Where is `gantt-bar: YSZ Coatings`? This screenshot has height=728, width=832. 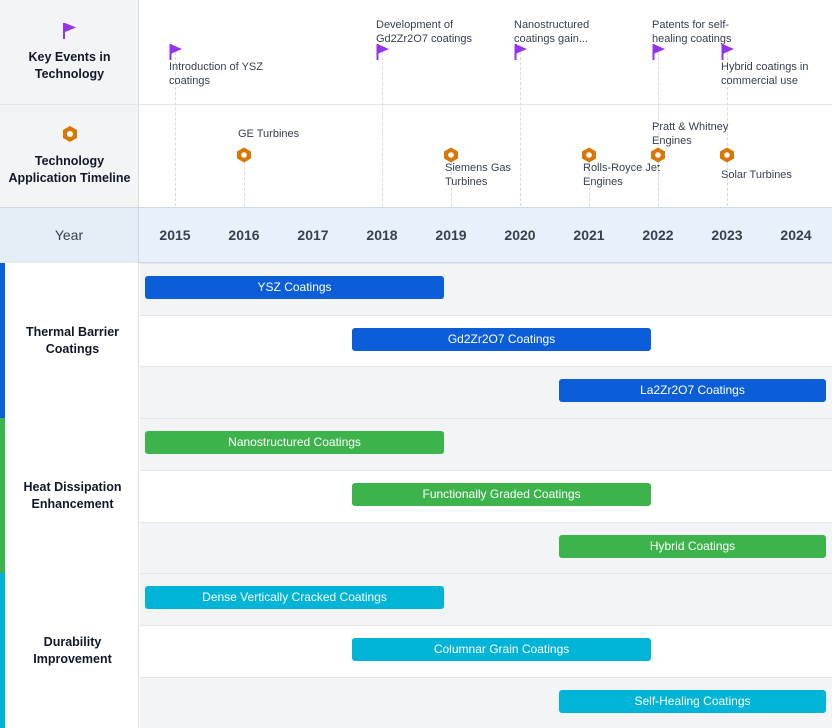 gantt-bar: YSZ Coatings is located at coordinates (294, 287).